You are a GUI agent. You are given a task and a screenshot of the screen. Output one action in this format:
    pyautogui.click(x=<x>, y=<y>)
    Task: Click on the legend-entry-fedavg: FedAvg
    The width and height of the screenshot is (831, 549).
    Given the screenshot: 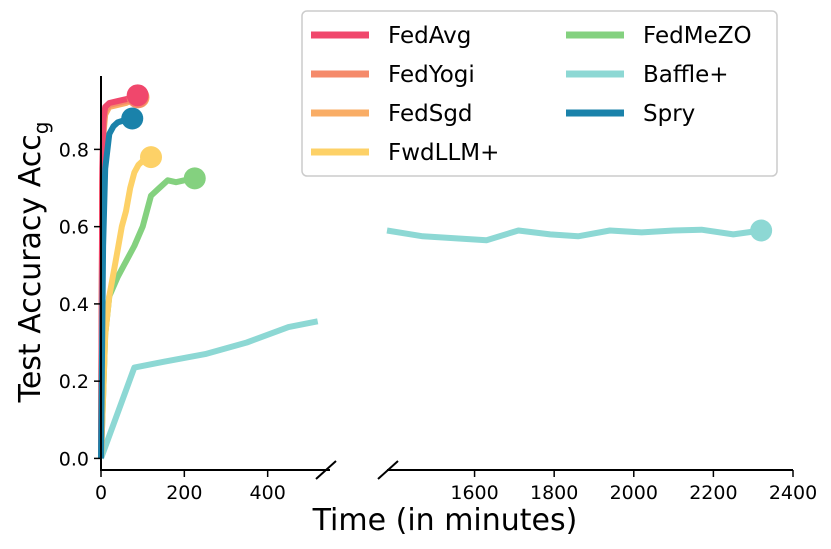 What is the action you would take?
    pyautogui.click(x=391, y=36)
    